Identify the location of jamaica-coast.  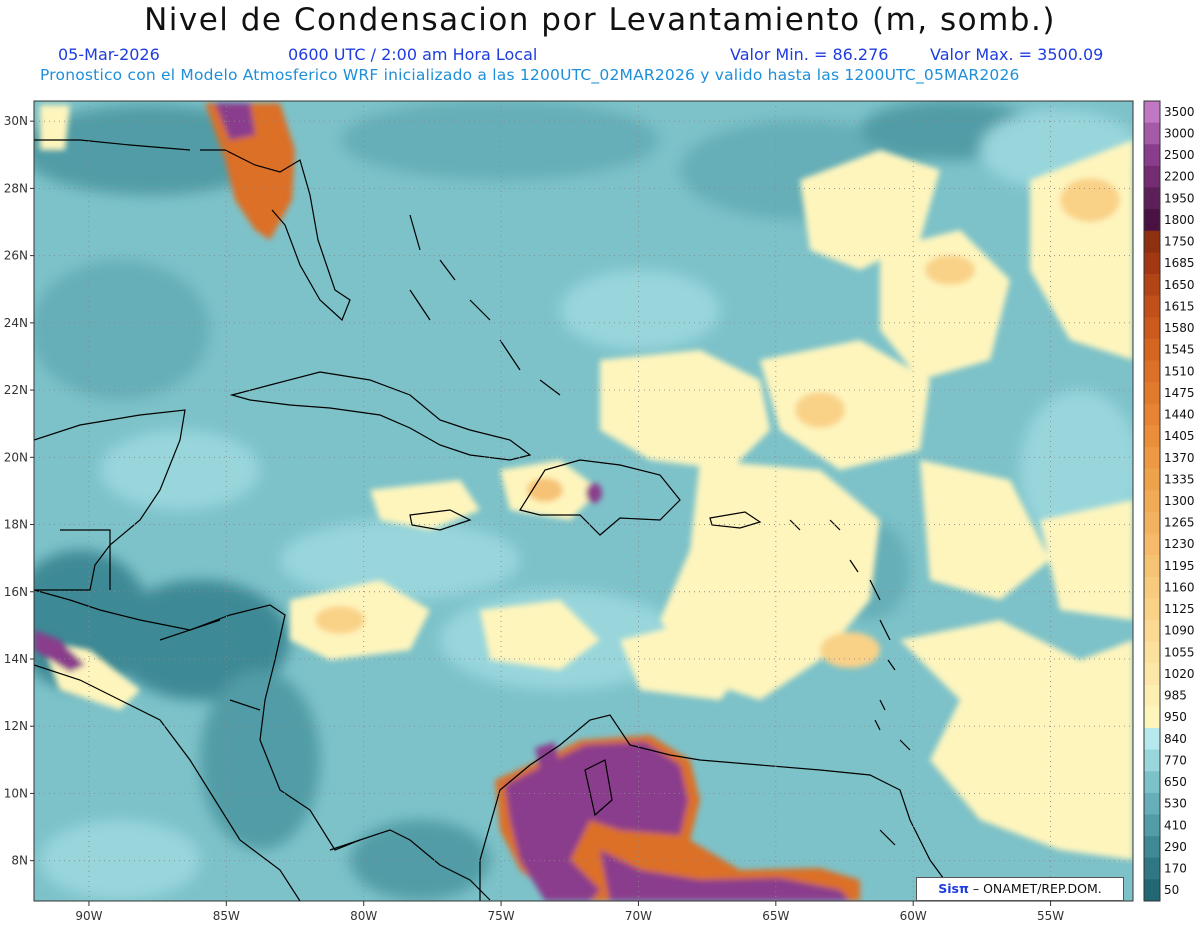
(440, 520).